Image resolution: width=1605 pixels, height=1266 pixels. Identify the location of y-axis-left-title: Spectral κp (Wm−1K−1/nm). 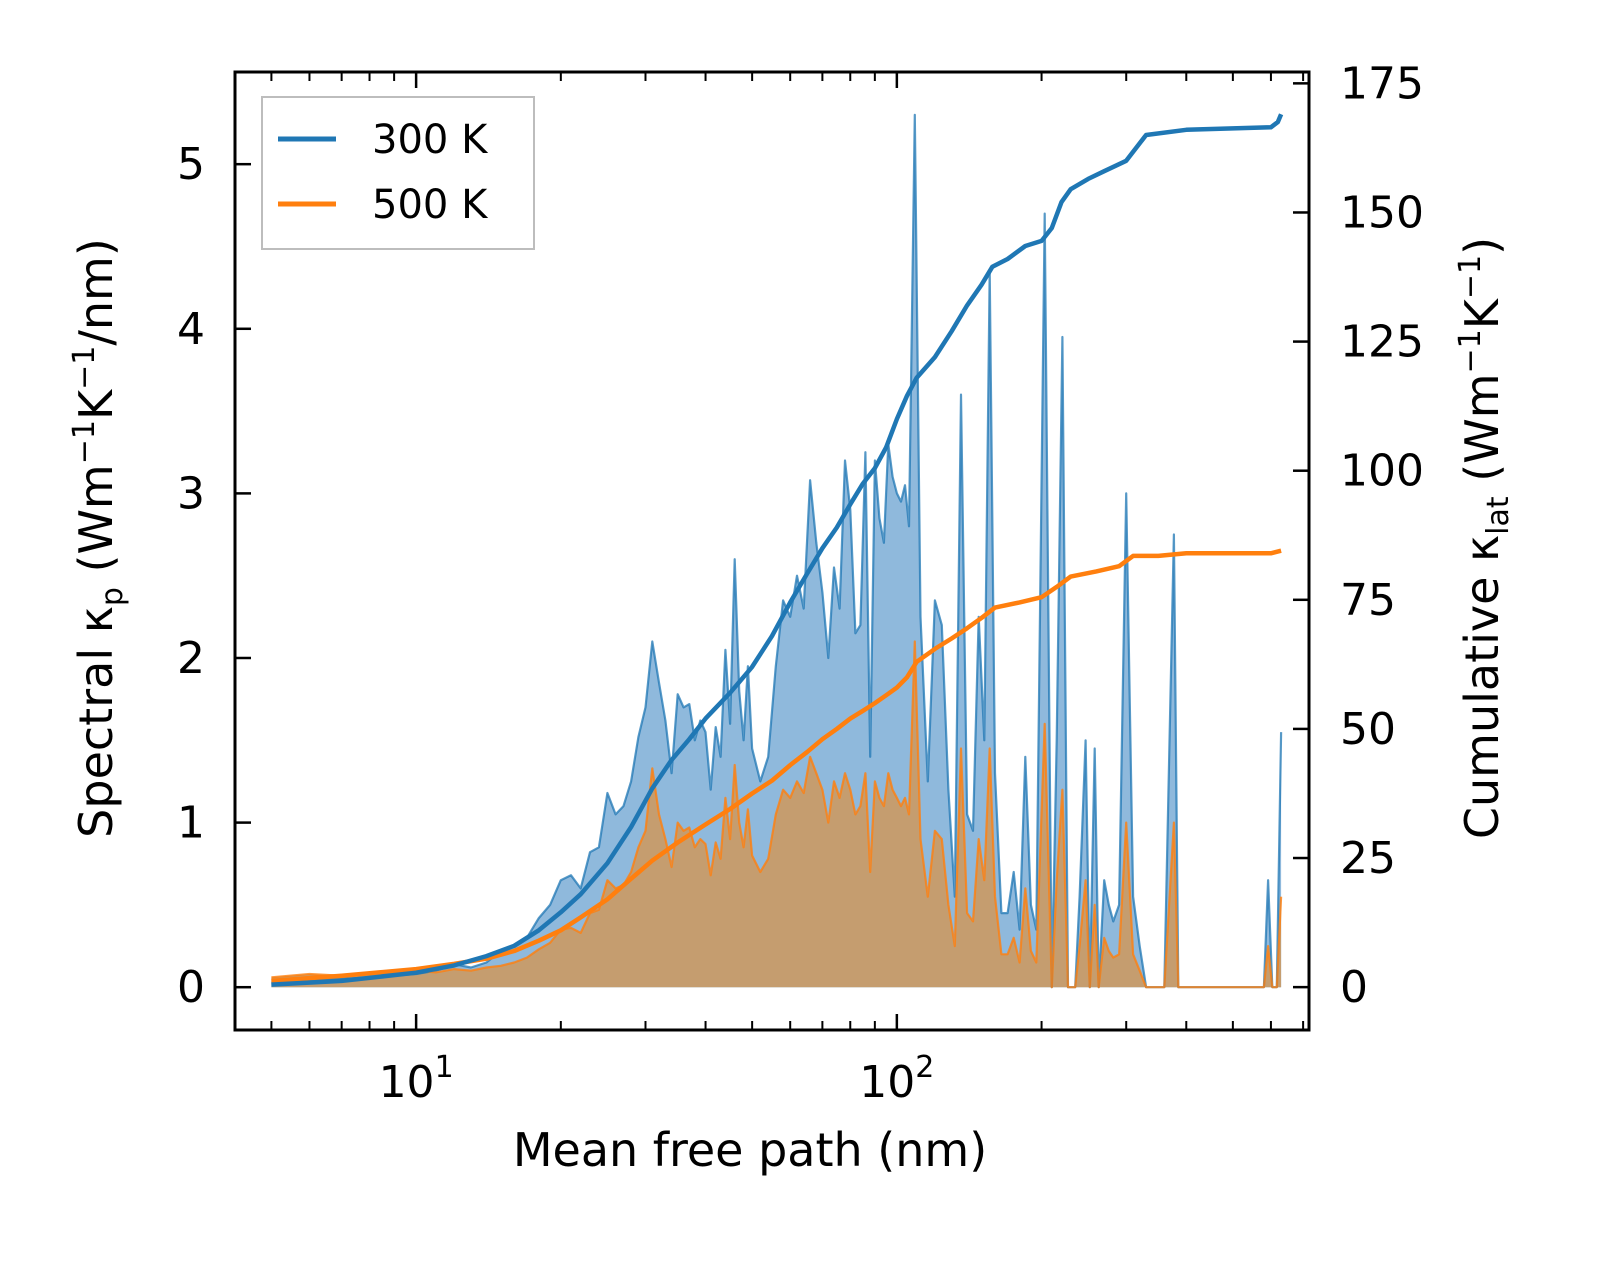
(98, 538).